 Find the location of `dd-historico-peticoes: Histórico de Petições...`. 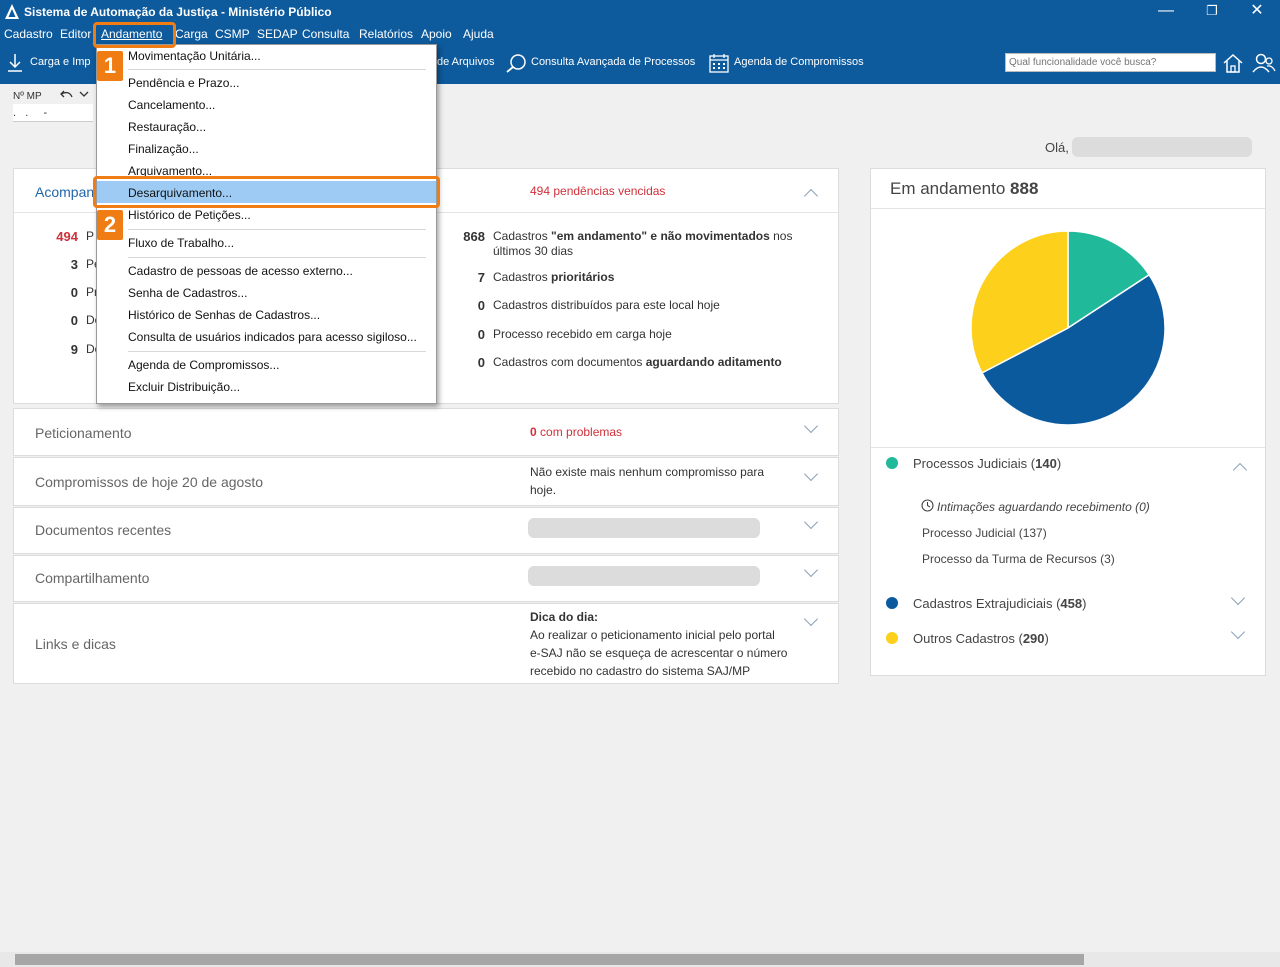

dd-historico-peticoes: Histórico de Petições... is located at coordinates (189, 215).